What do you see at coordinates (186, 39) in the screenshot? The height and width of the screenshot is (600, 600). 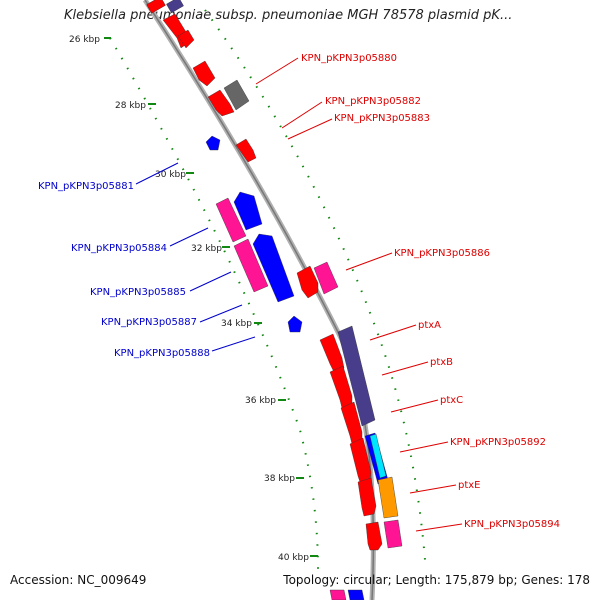 I see `gene-26k-red-b` at bounding box center [186, 39].